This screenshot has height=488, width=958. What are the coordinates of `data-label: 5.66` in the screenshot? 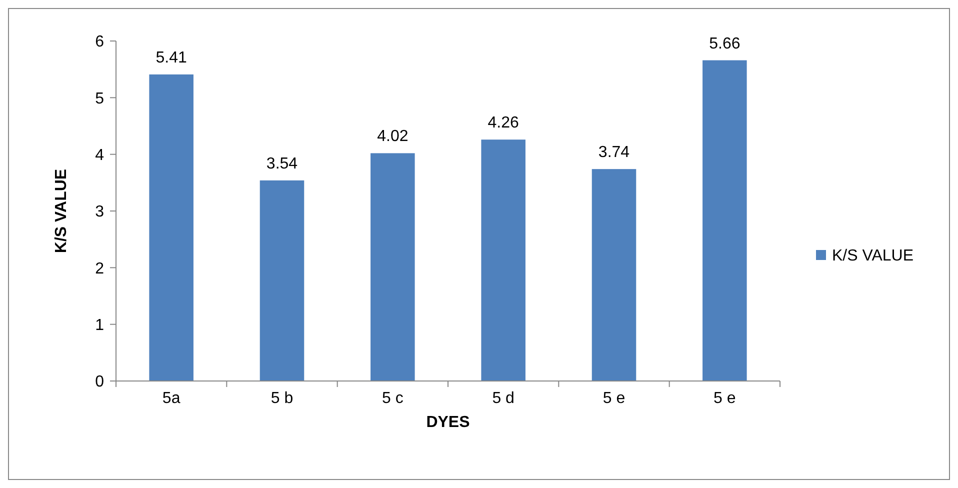 It's located at (724, 43).